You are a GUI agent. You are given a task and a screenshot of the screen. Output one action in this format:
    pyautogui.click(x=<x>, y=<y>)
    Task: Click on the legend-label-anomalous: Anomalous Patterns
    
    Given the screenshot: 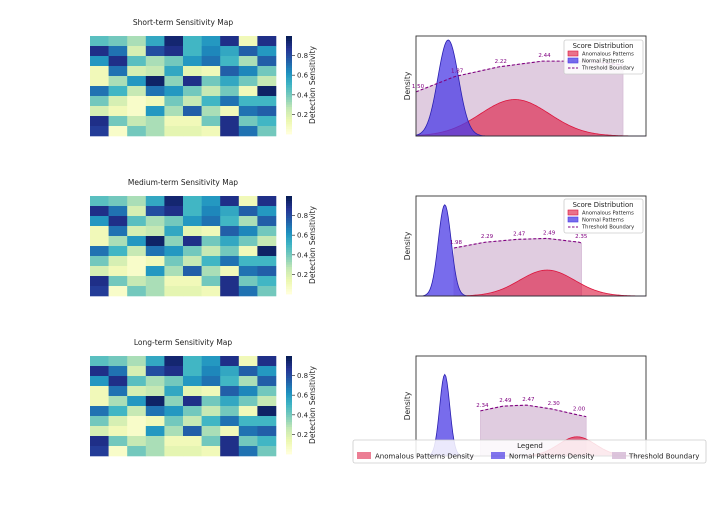 What is the action you would take?
    pyautogui.click(x=608, y=214)
    